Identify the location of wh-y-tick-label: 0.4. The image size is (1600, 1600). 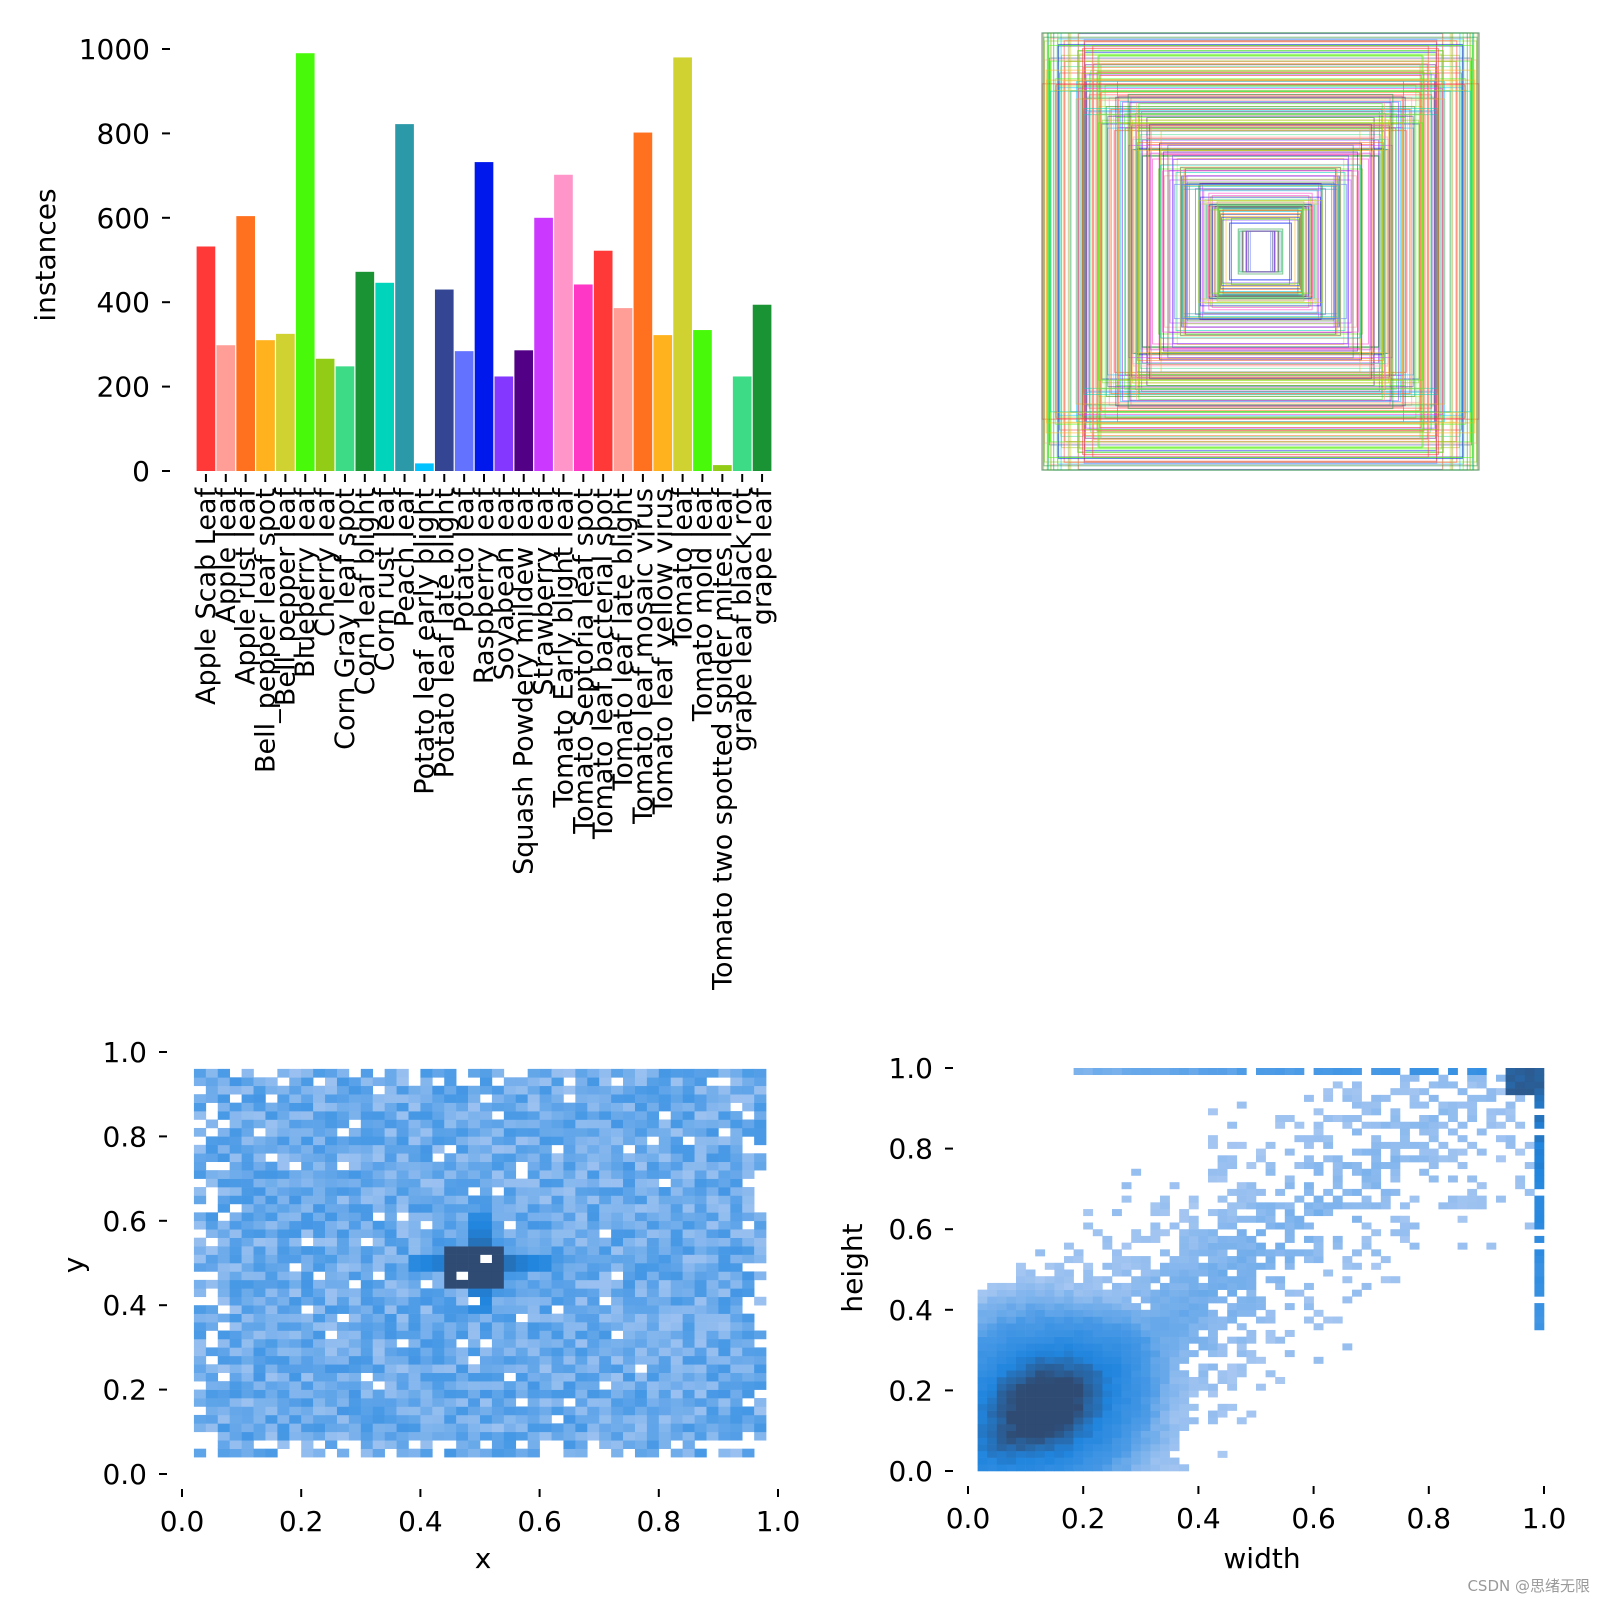
(910, 1310).